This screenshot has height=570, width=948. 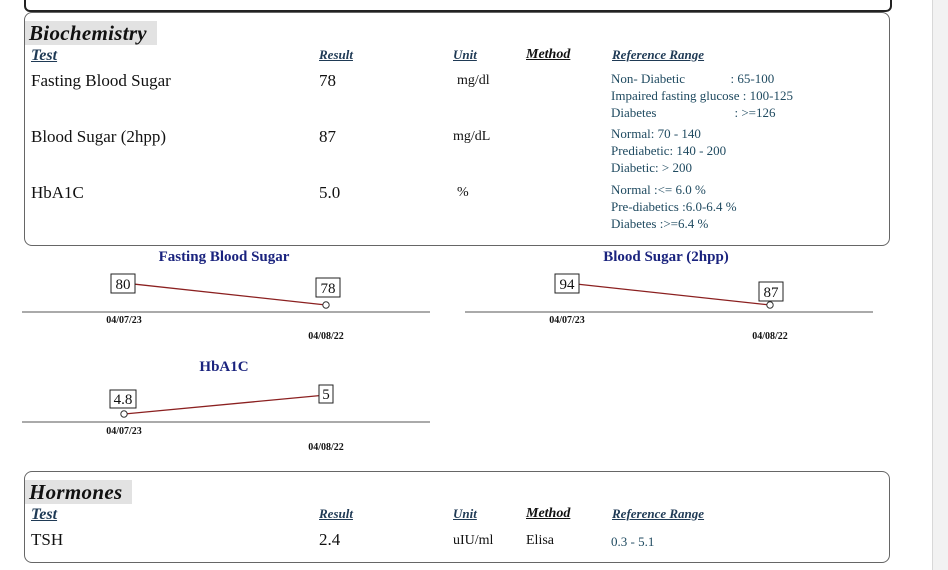 What do you see at coordinates (226, 418) in the screenshot?
I see `chart-hba1c: 4.8 04/07/23 5 04/08/22` at bounding box center [226, 418].